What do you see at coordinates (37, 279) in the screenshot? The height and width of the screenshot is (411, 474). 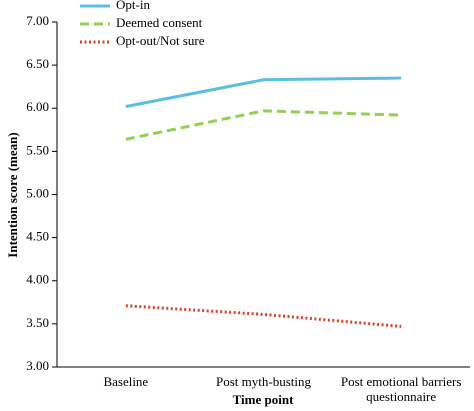 I see `y-tick-label: 4.00` at bounding box center [37, 279].